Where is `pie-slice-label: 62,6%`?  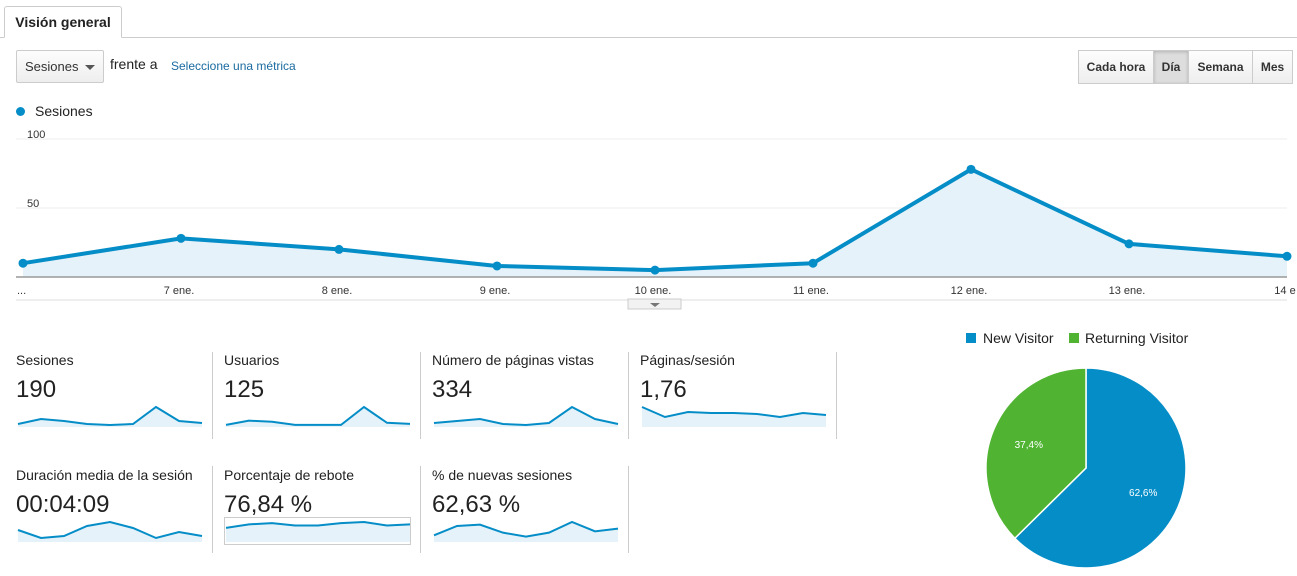 pie-slice-label: 62,6% is located at coordinates (1143, 493).